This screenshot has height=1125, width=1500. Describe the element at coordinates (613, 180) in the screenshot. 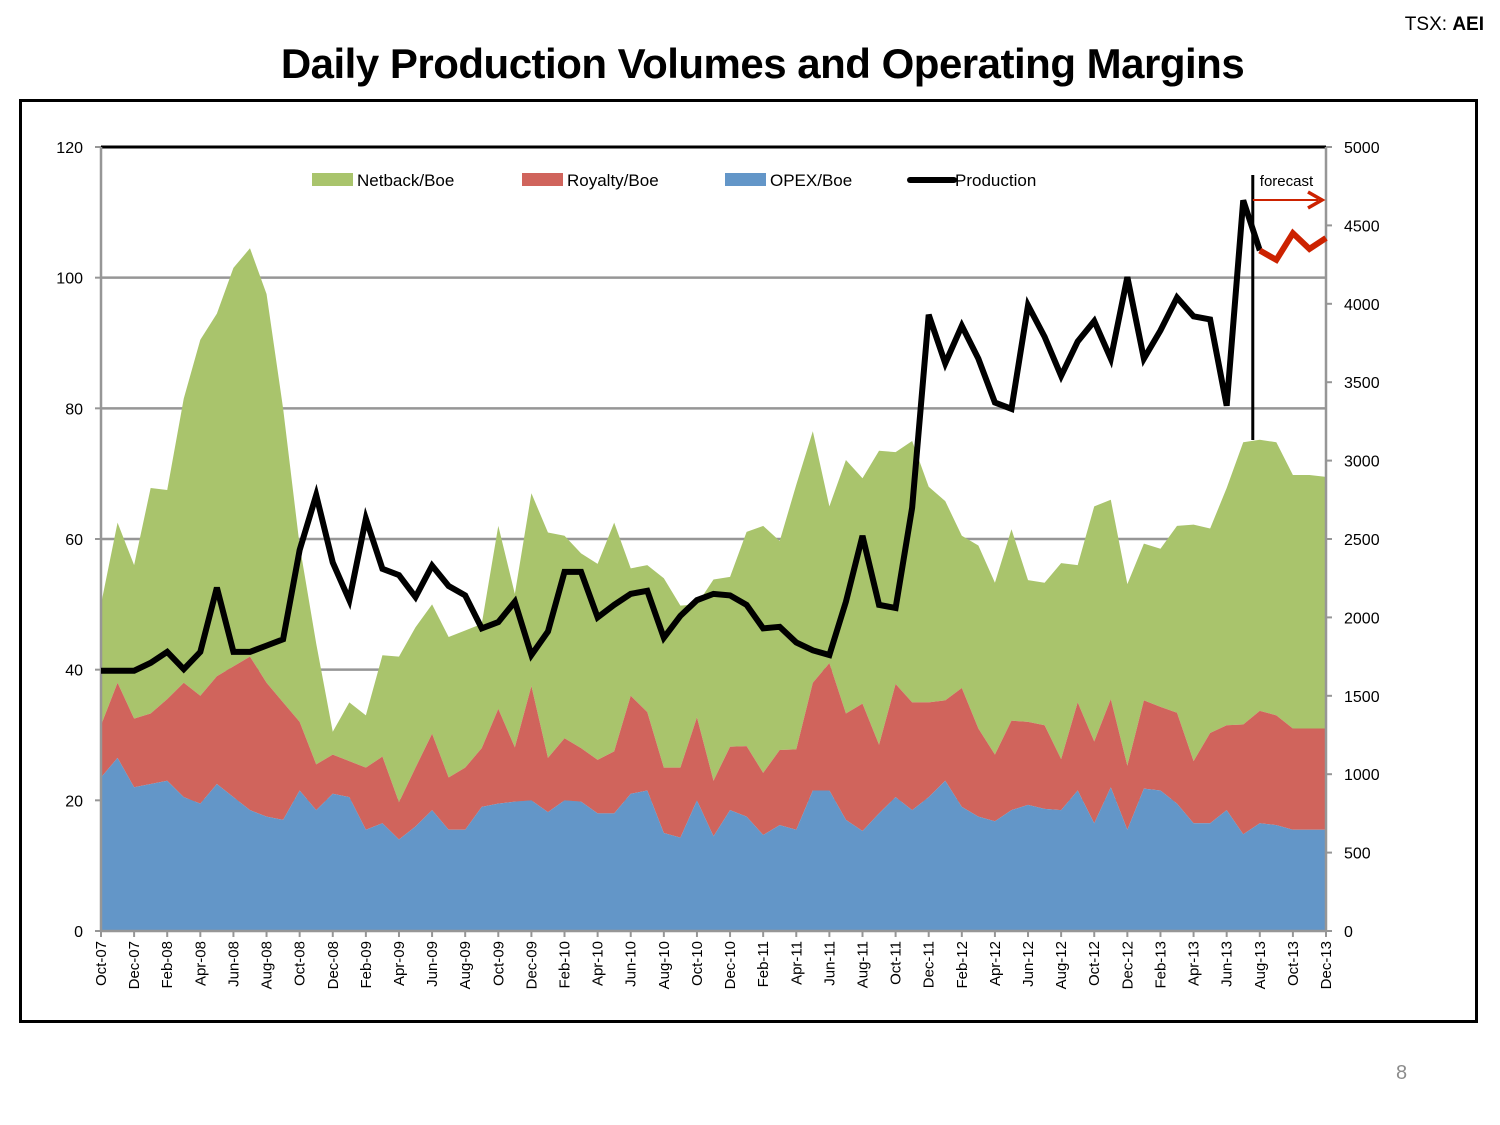

I see `legend-label-royalty: Royalty/Boe` at that location.